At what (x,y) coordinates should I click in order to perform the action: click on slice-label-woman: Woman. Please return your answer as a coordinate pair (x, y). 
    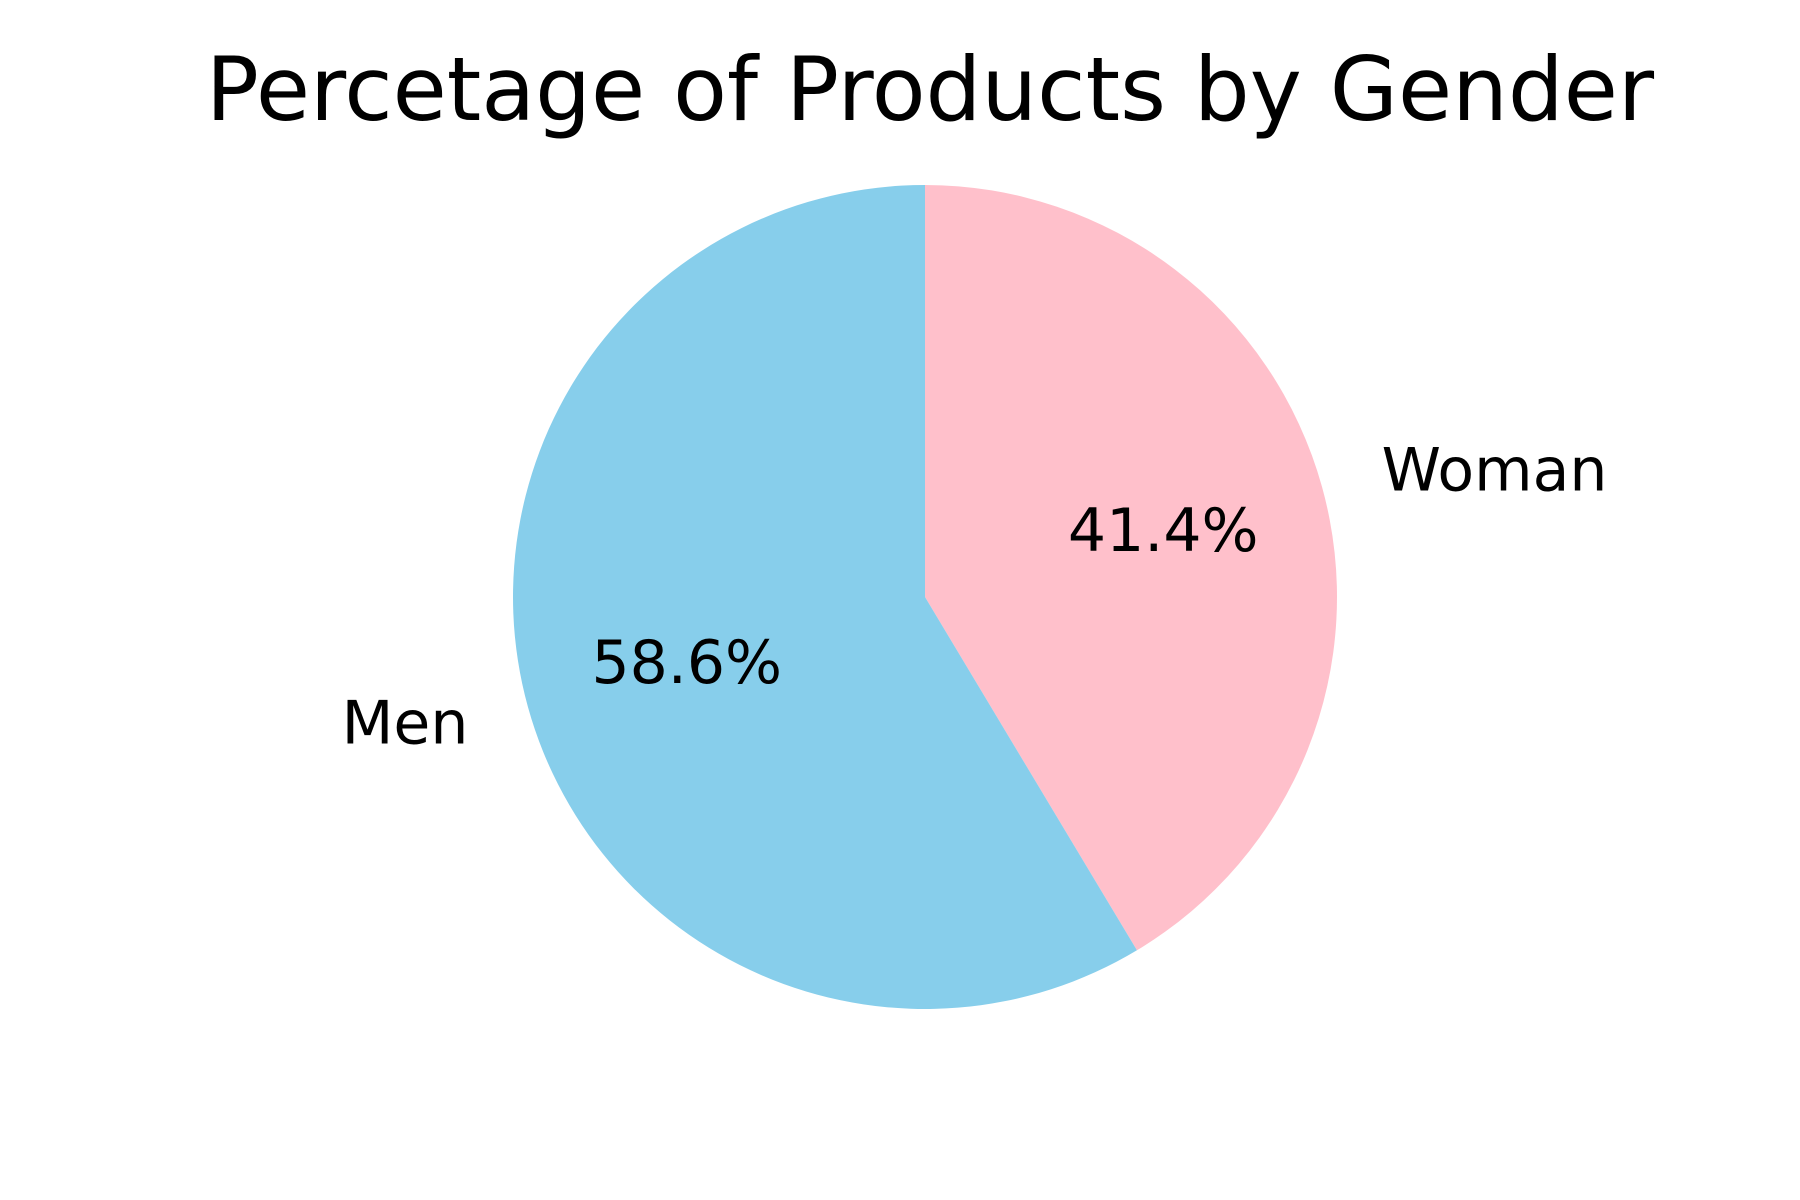
    Looking at the image, I should click on (1495, 471).